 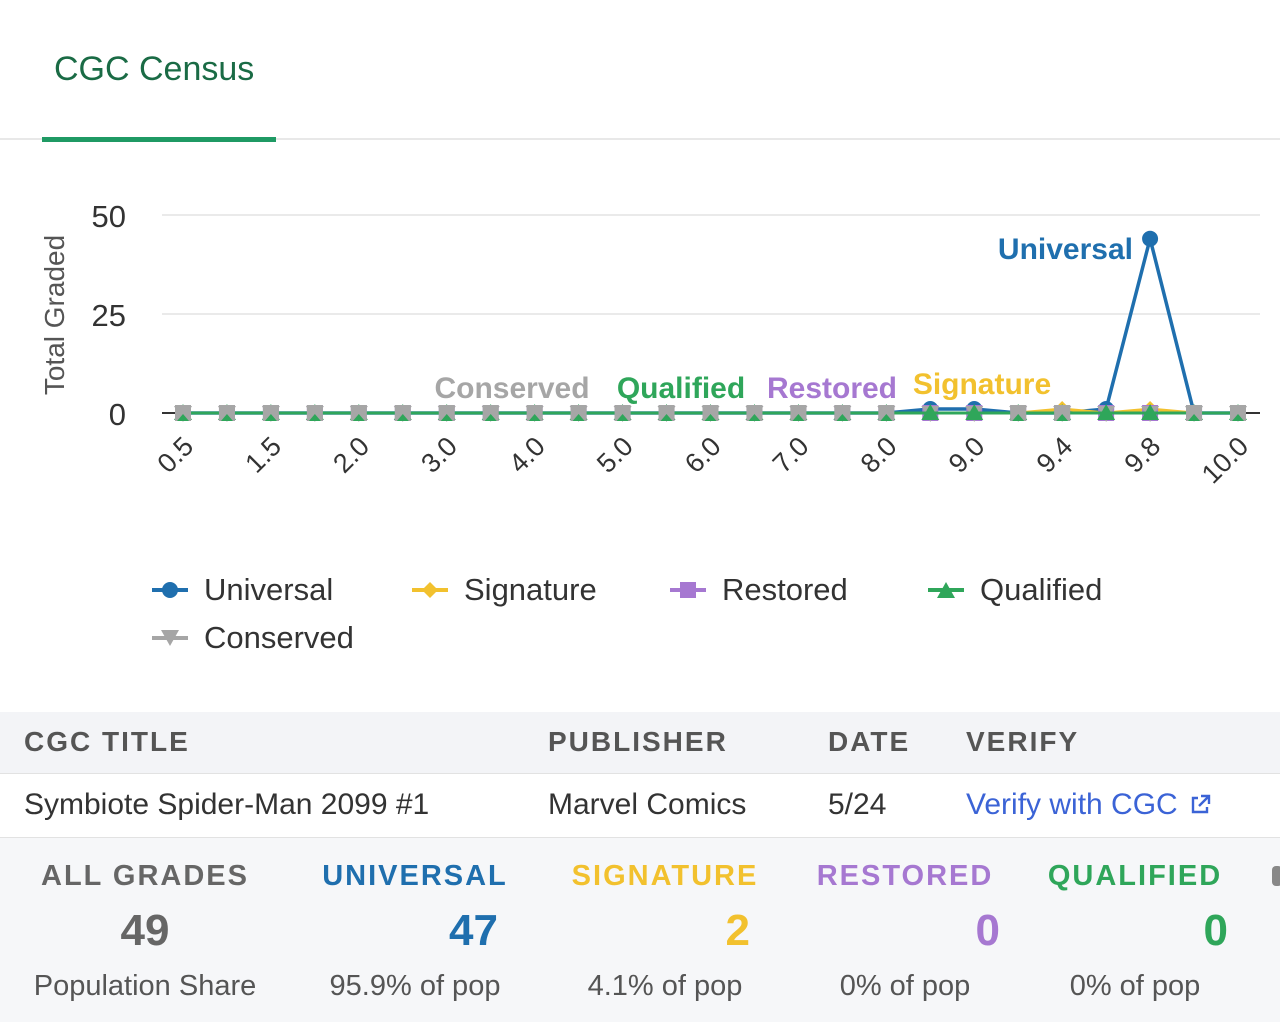 I want to click on stat-restored: RESTORED 0 0% of pop, so click(x=905, y=930).